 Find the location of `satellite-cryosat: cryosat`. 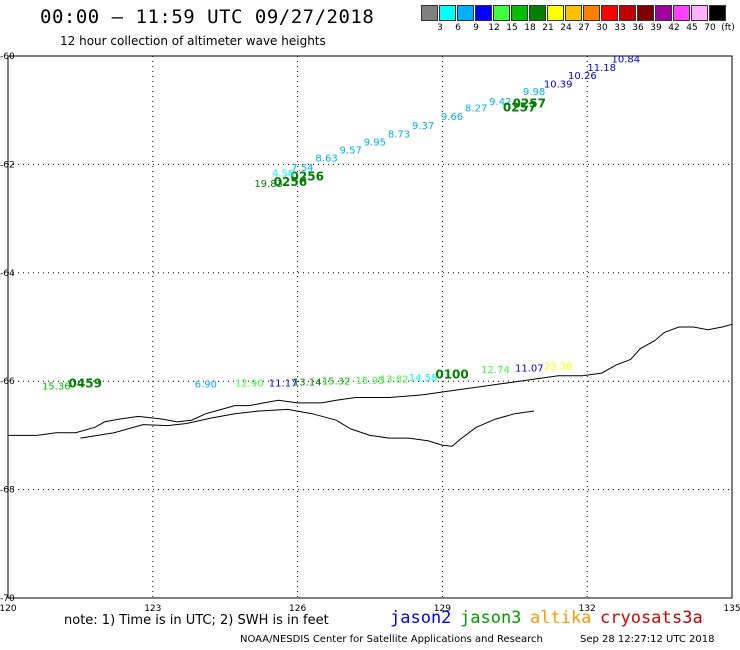

satellite-cryosat: cryosat is located at coordinates (636, 618).